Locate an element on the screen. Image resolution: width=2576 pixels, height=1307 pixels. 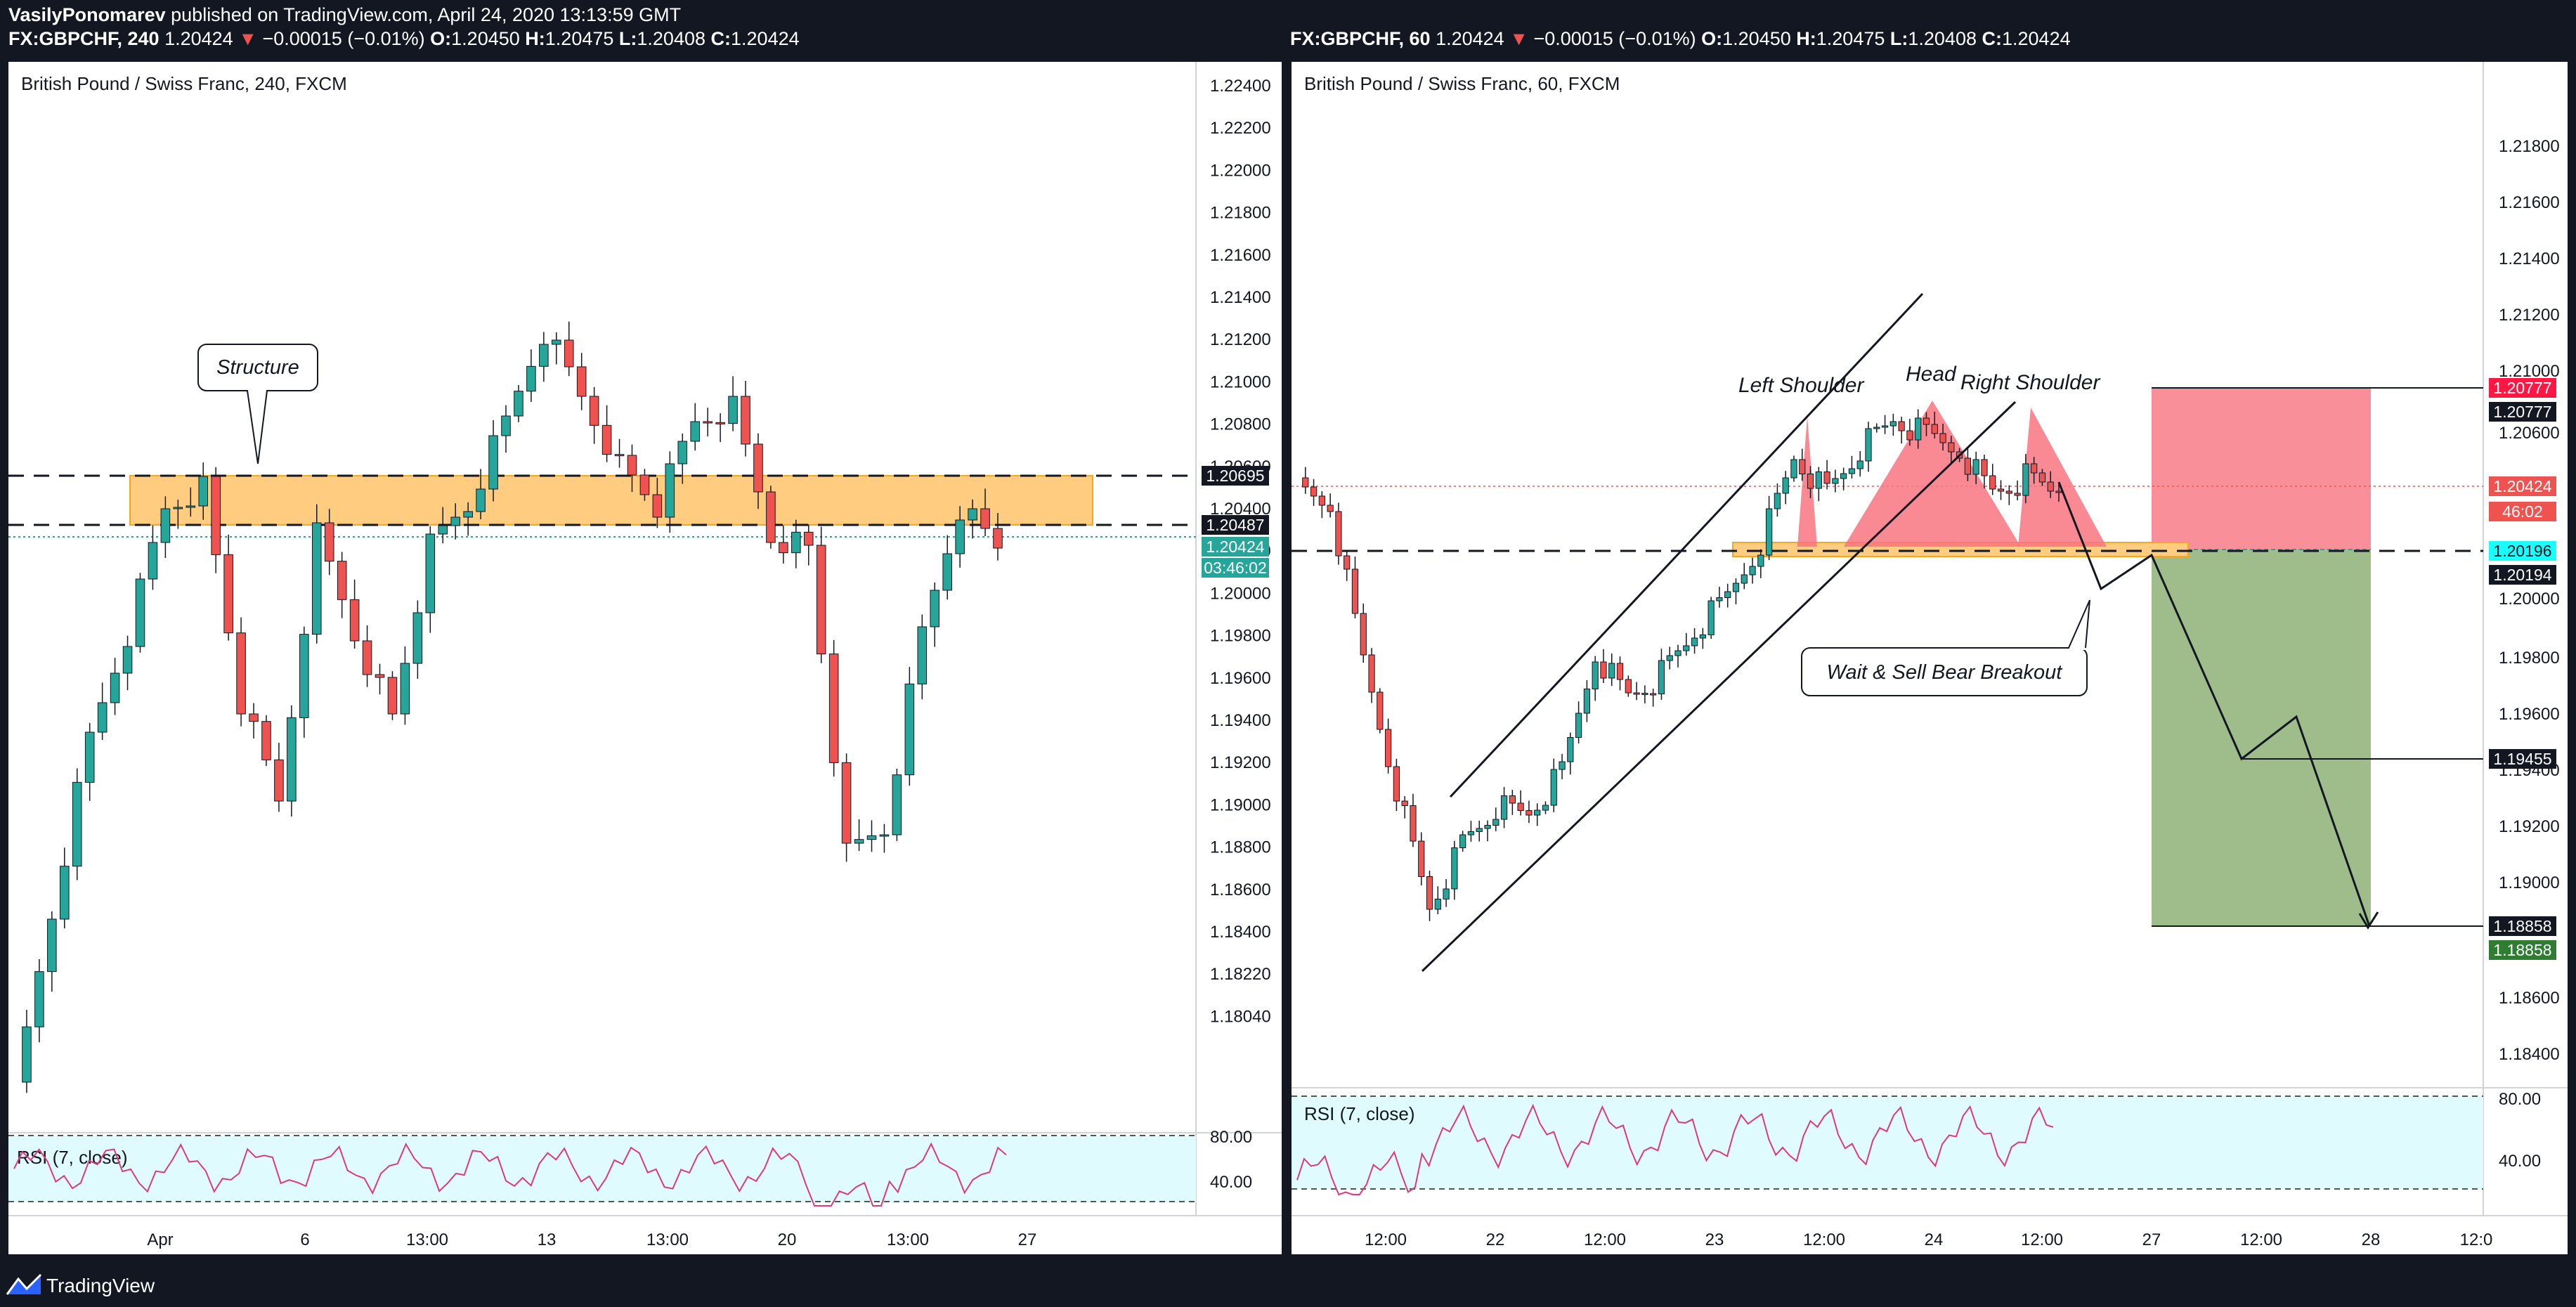
time-tick: Apr is located at coordinates (160, 1239).